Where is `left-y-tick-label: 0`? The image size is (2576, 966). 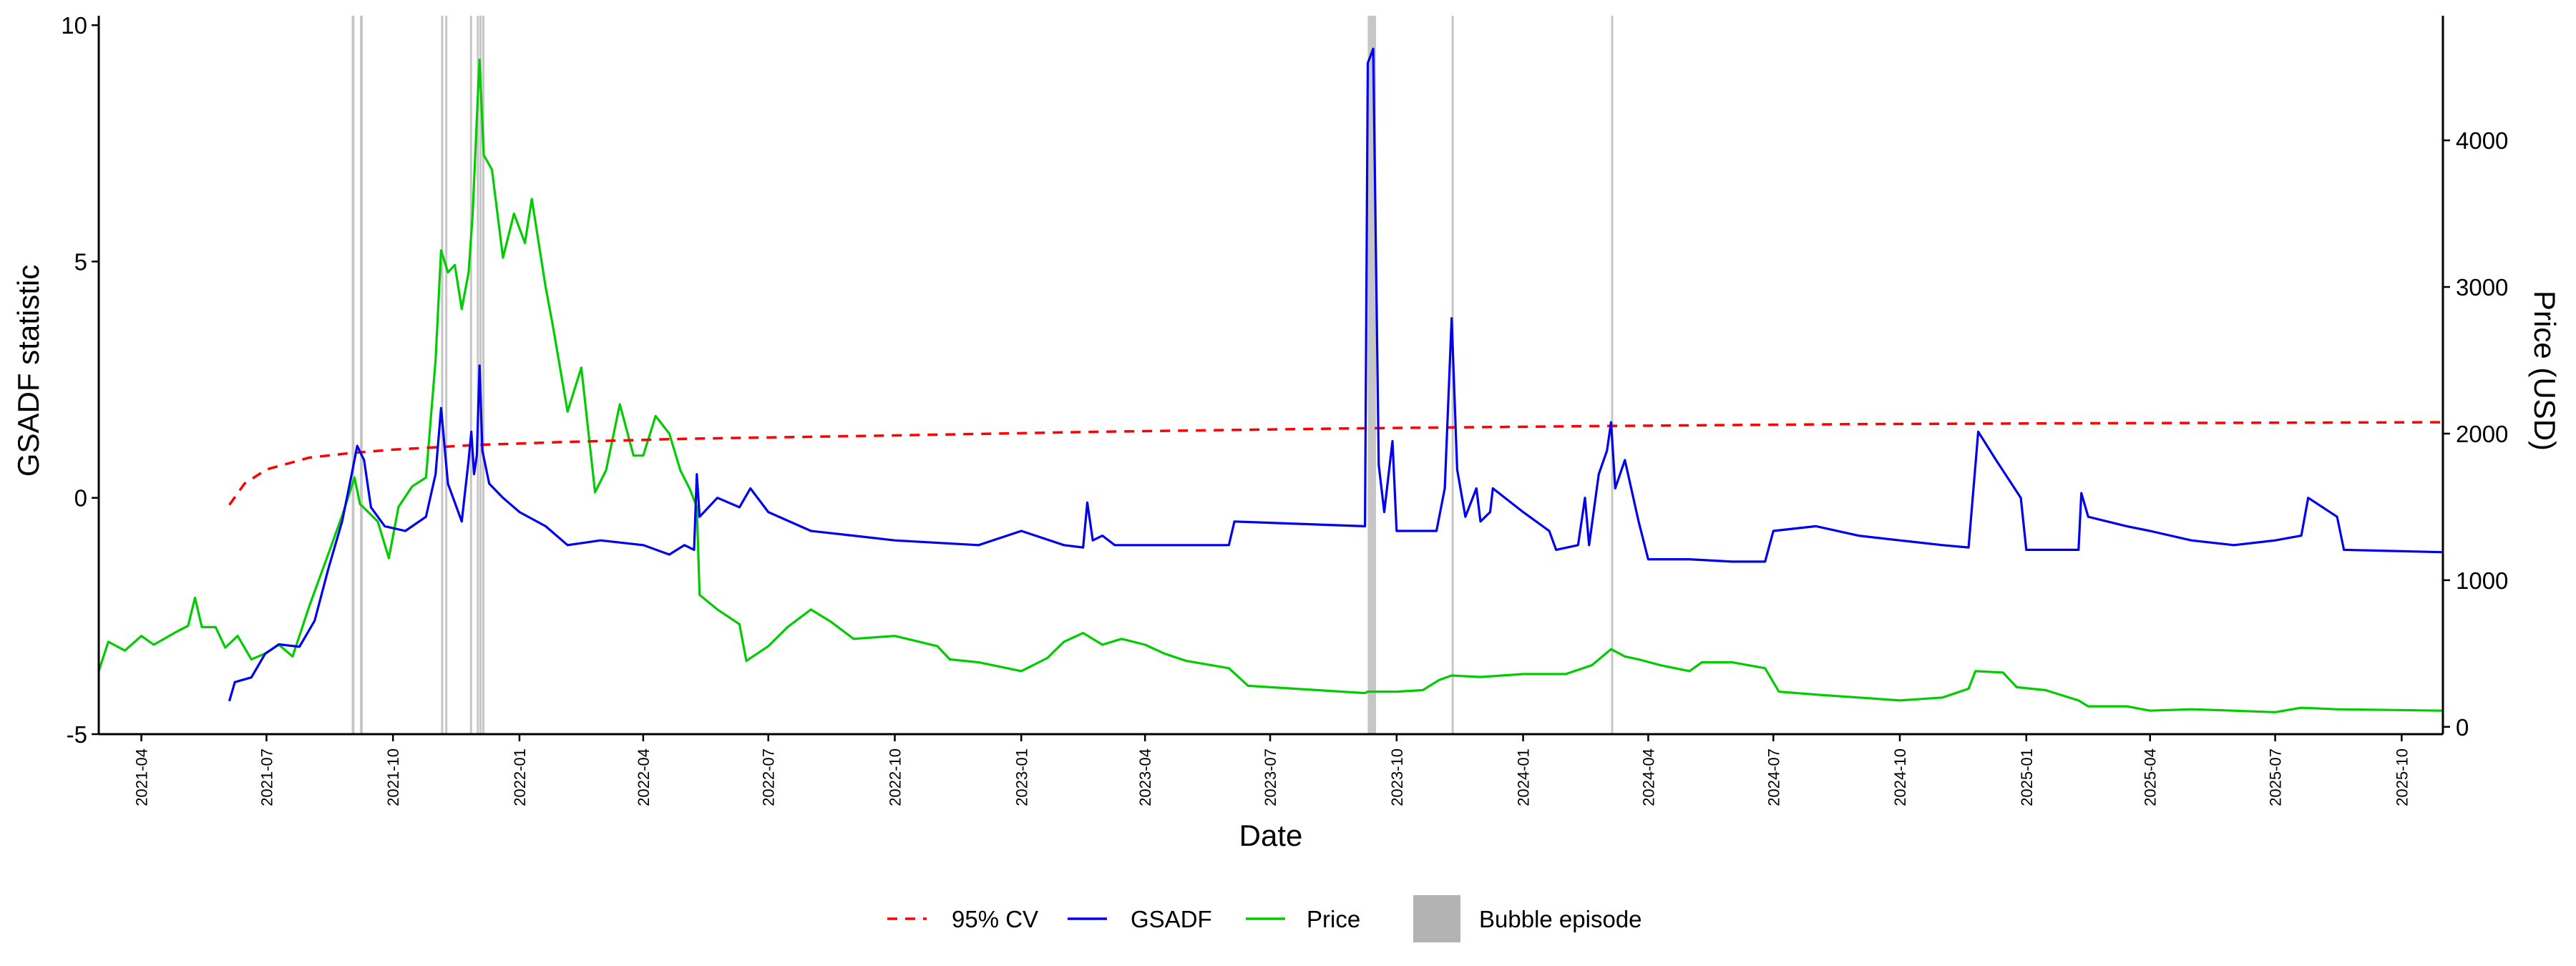 left-y-tick-label: 0 is located at coordinates (80, 498).